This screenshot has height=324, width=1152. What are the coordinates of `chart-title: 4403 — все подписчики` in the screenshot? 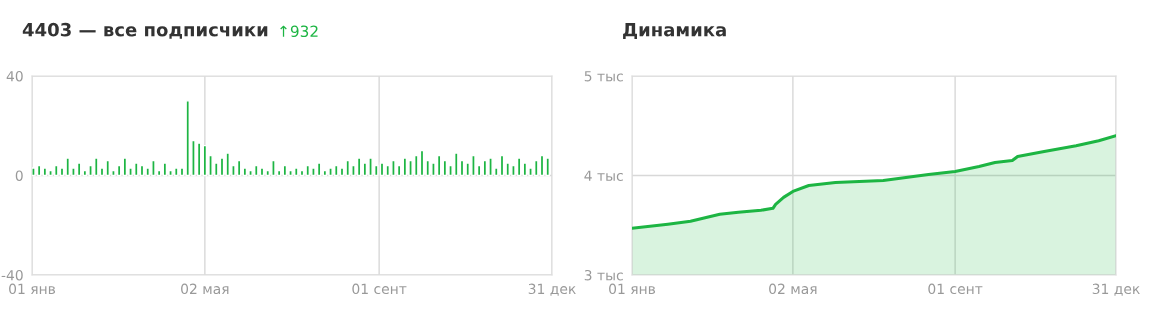 It's located at (145, 30).